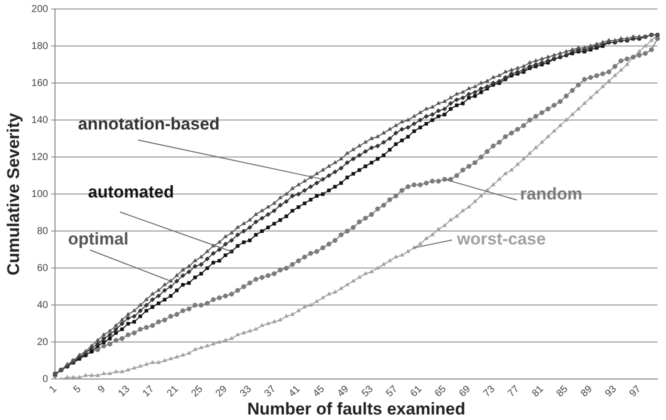 Image resolution: width=666 pixels, height=420 pixels. What do you see at coordinates (356, 408) in the screenshot?
I see `x-axis-title: Number of faults examined` at bounding box center [356, 408].